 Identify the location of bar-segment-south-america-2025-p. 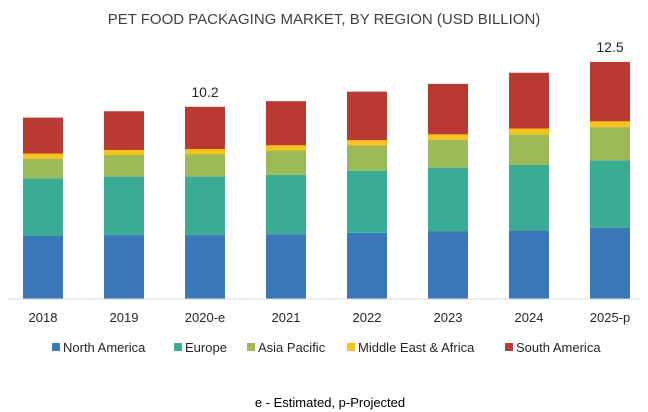
(610, 91).